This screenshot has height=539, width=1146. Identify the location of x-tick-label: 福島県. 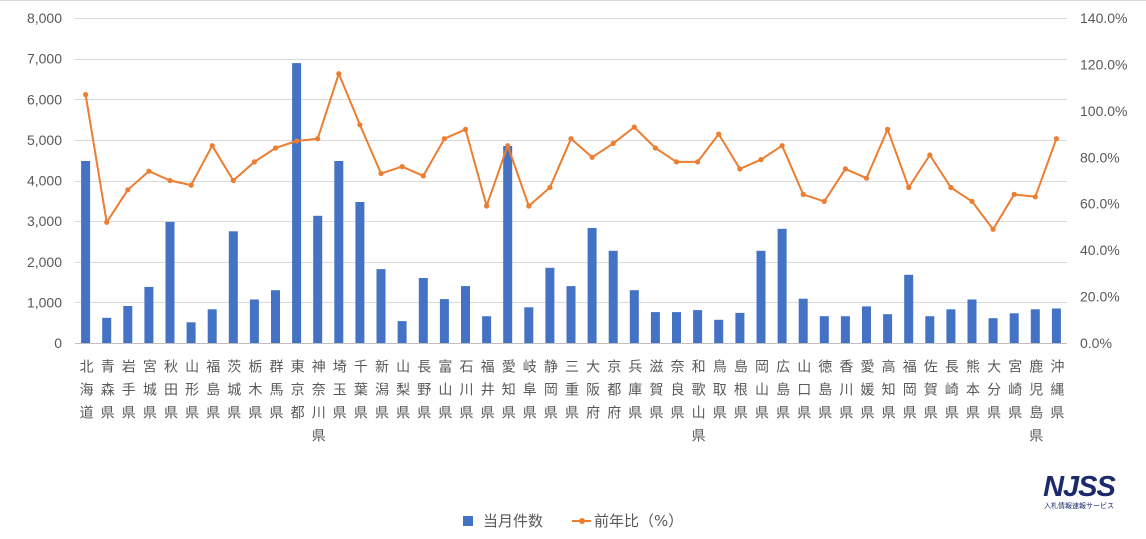
(212, 393).